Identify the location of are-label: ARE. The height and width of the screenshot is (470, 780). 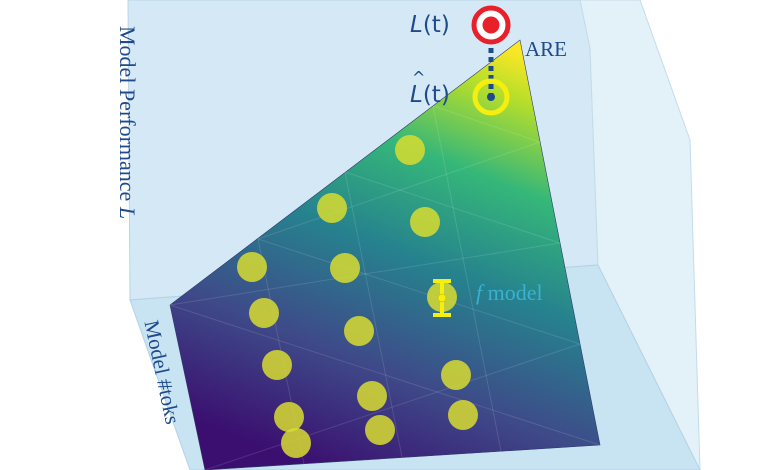
(546, 49).